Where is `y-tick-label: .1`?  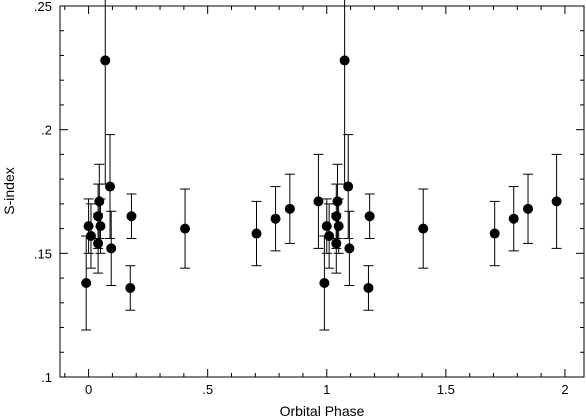
y-tick-label: .1 is located at coordinates (46, 377).